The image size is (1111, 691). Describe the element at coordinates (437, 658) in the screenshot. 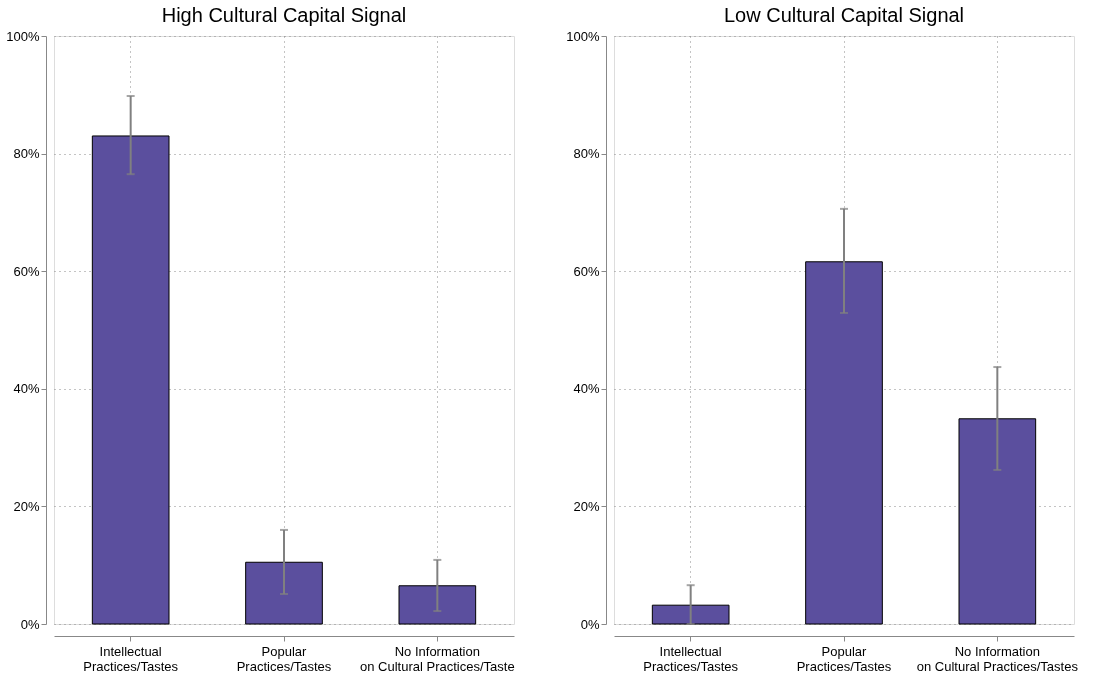

I see `x-tick-label: No Information on Cultural Practices/Taste` at that location.